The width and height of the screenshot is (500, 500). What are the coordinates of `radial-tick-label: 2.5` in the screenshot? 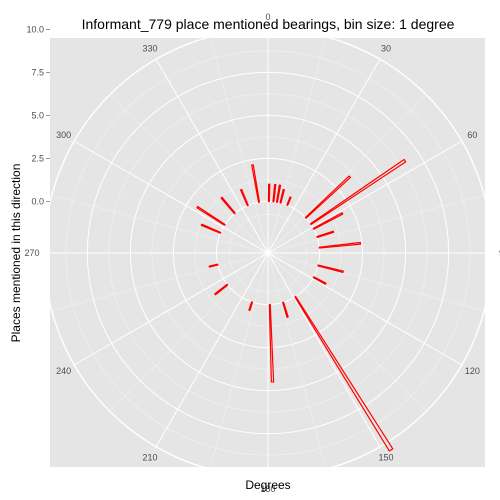 It's located at (37, 158).